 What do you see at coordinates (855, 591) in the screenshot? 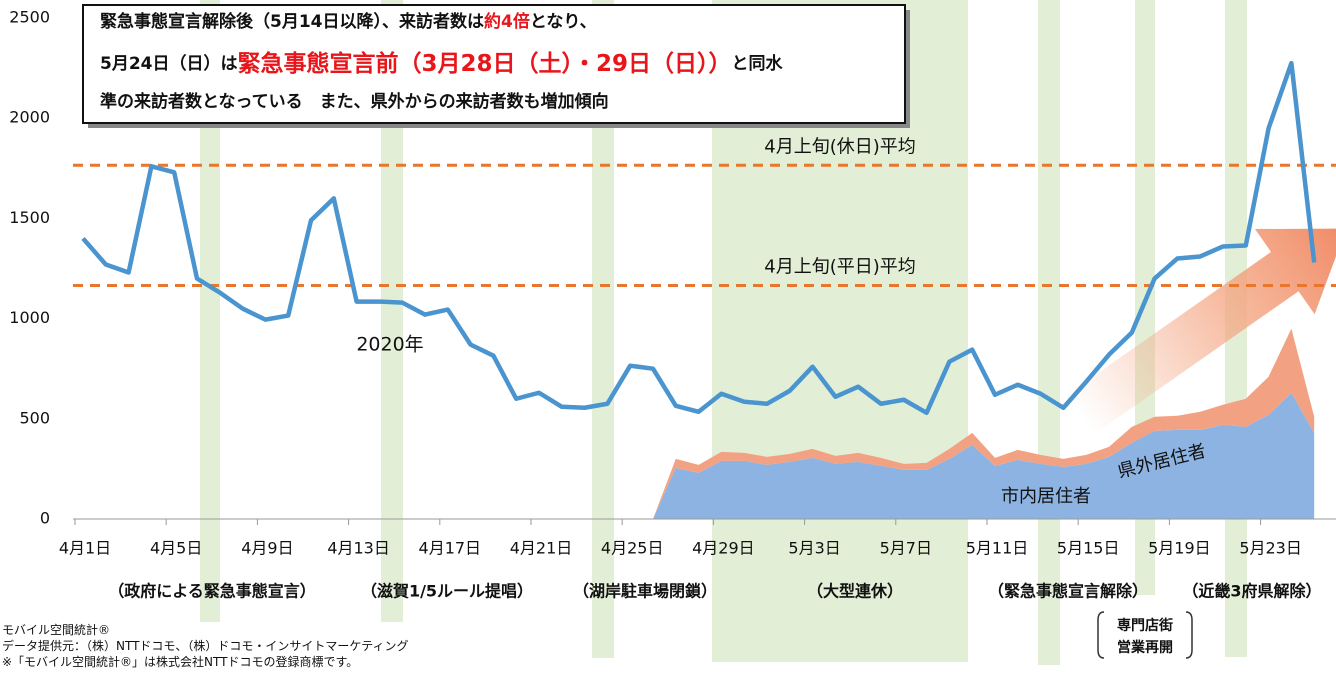
I see `event-label: （大型連休）` at bounding box center [855, 591].